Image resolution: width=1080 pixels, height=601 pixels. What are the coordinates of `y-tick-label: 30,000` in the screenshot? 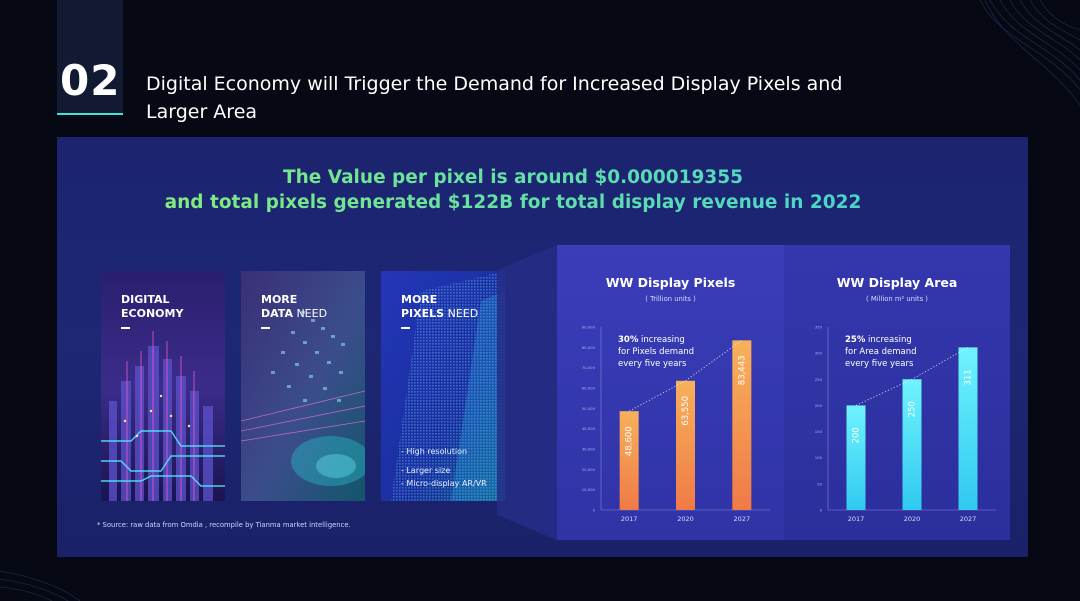 It's located at (589, 449).